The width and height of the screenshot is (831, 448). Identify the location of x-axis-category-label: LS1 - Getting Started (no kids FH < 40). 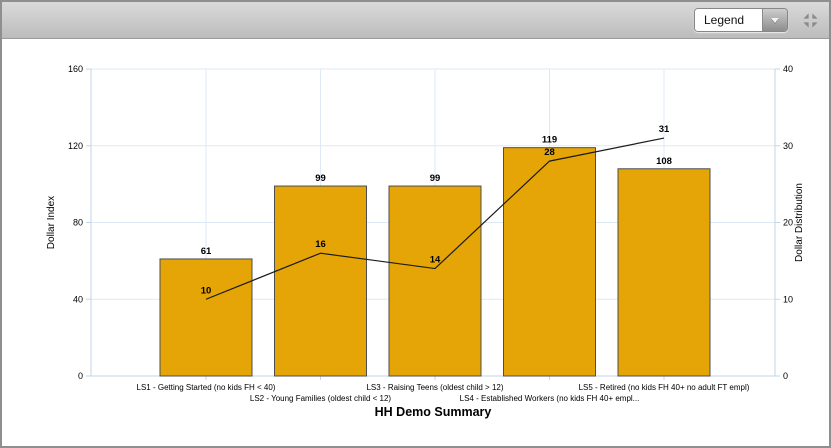
(206, 387).